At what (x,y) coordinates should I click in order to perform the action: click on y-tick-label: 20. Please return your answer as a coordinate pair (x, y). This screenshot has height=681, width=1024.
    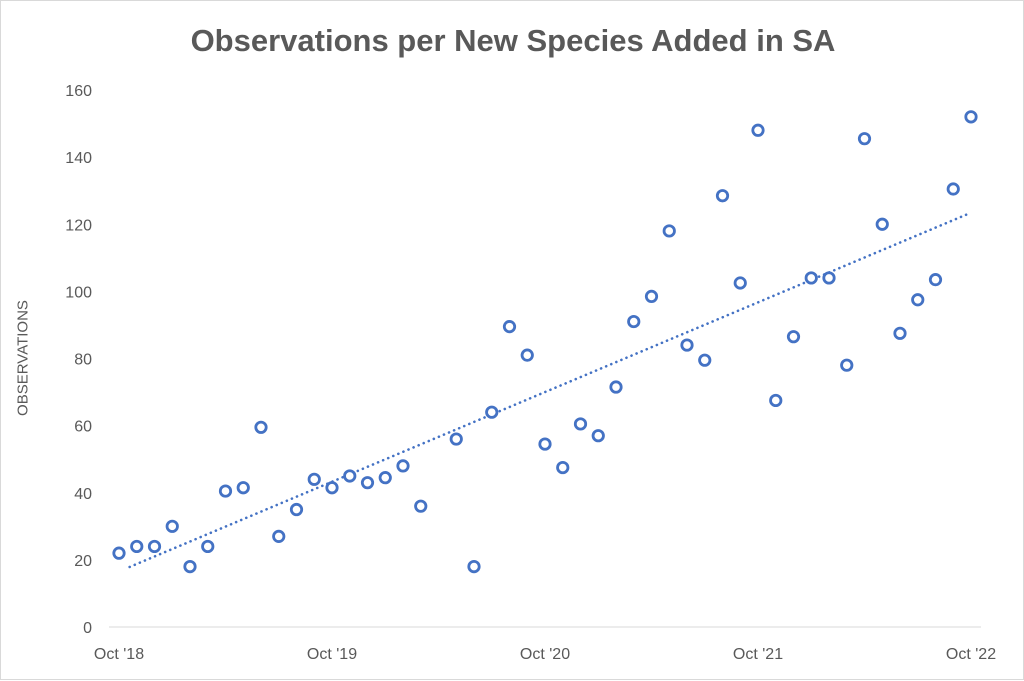
    Looking at the image, I should click on (83, 561).